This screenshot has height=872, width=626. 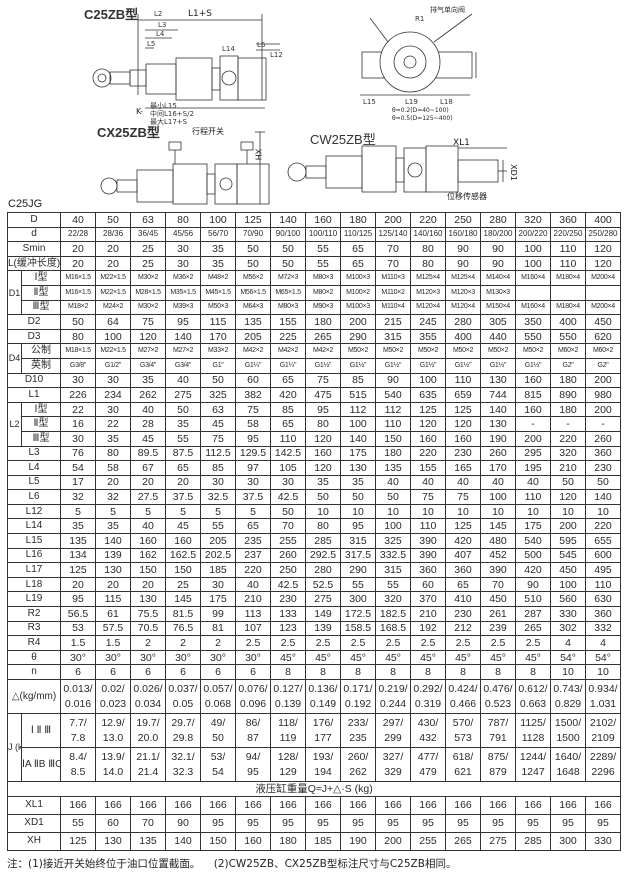 What do you see at coordinates (393, 395) in the screenshot?
I see `table-cell: 540` at bounding box center [393, 395].